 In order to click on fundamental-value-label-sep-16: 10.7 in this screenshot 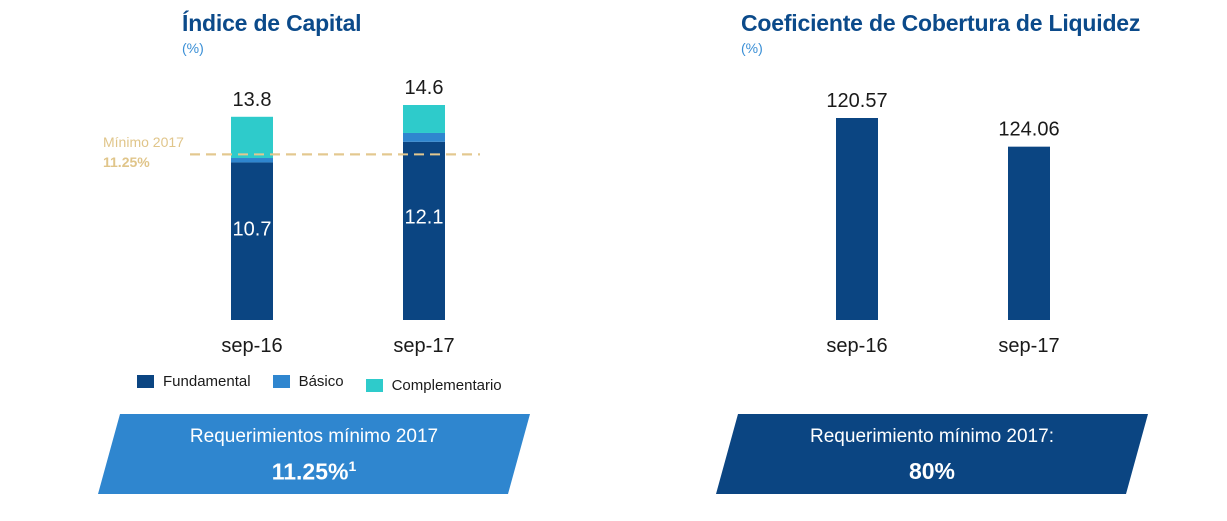, I will do `click(252, 230)`.